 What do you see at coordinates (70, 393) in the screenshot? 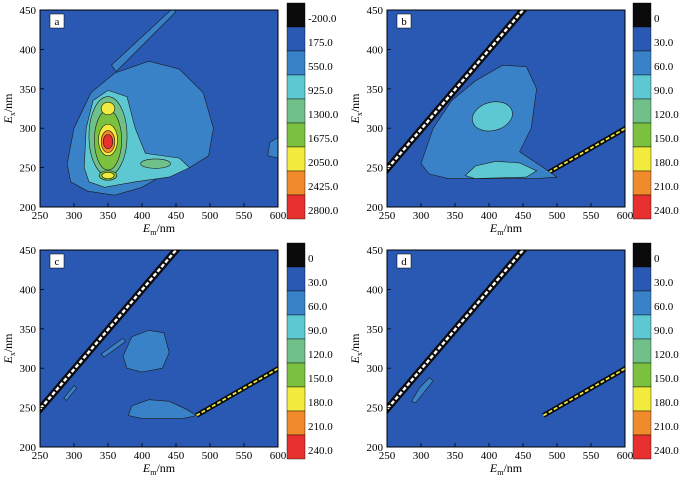
I see `contour-level-30-c` at bounding box center [70, 393].